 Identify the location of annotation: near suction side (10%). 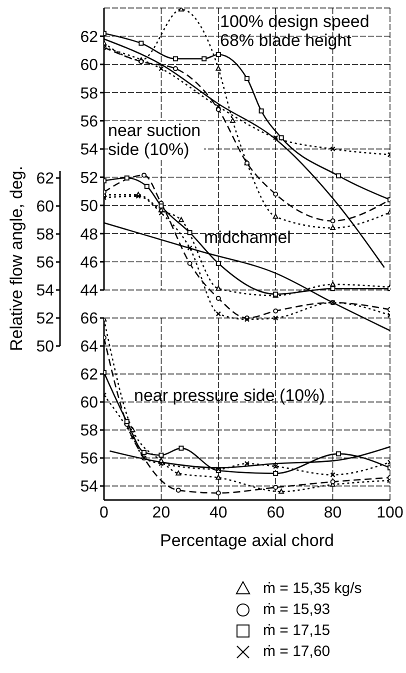
(156, 140).